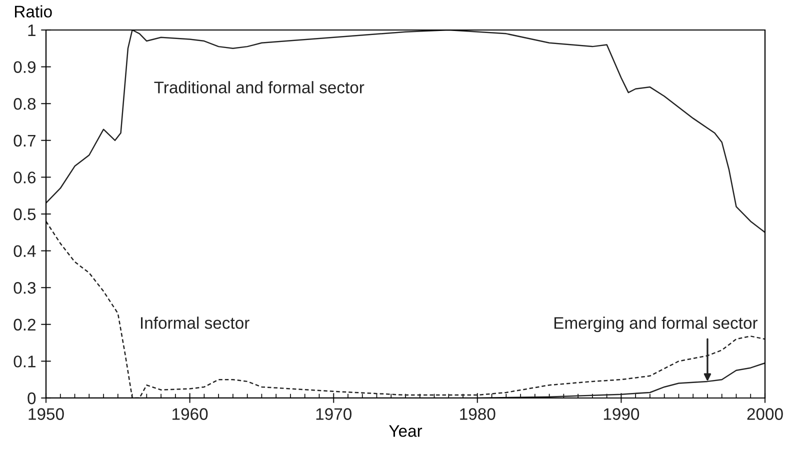 This screenshot has height=453, width=790. What do you see at coordinates (259, 87) in the screenshot?
I see `series-label: Traditional and formal sector` at bounding box center [259, 87].